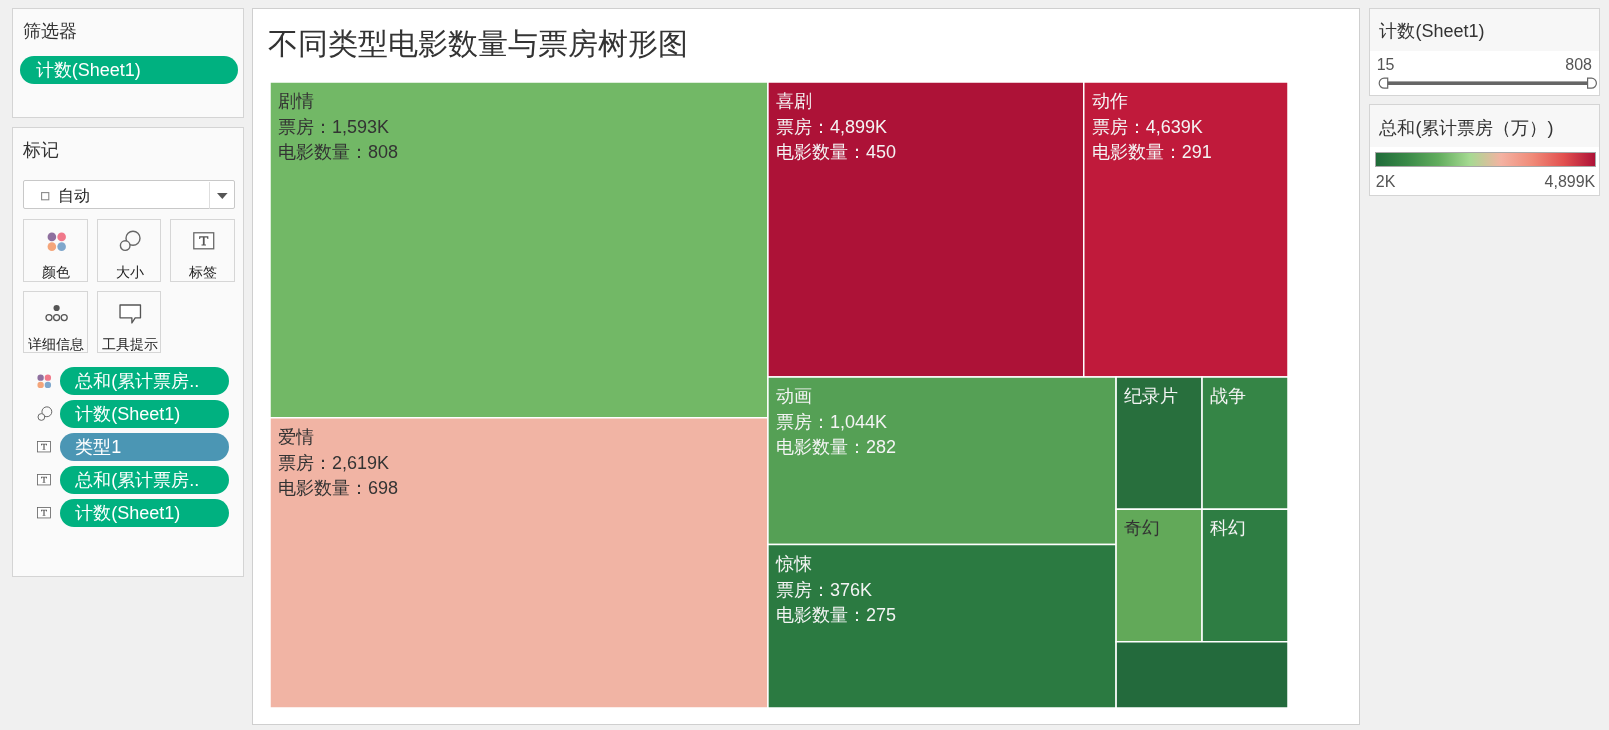 This screenshot has height=730, width=1609. What do you see at coordinates (835, 139) in the screenshot?
I see `data-label: 票房：4,899K 电影数量：450` at bounding box center [835, 139].